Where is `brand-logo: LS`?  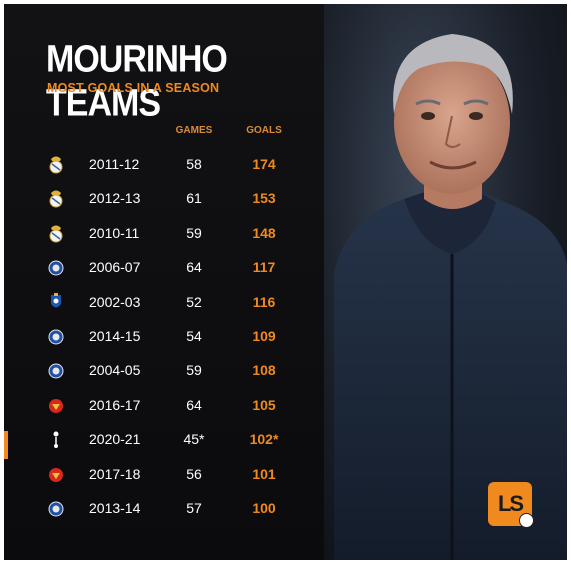
brand-logo: LS is located at coordinates (511, 505).